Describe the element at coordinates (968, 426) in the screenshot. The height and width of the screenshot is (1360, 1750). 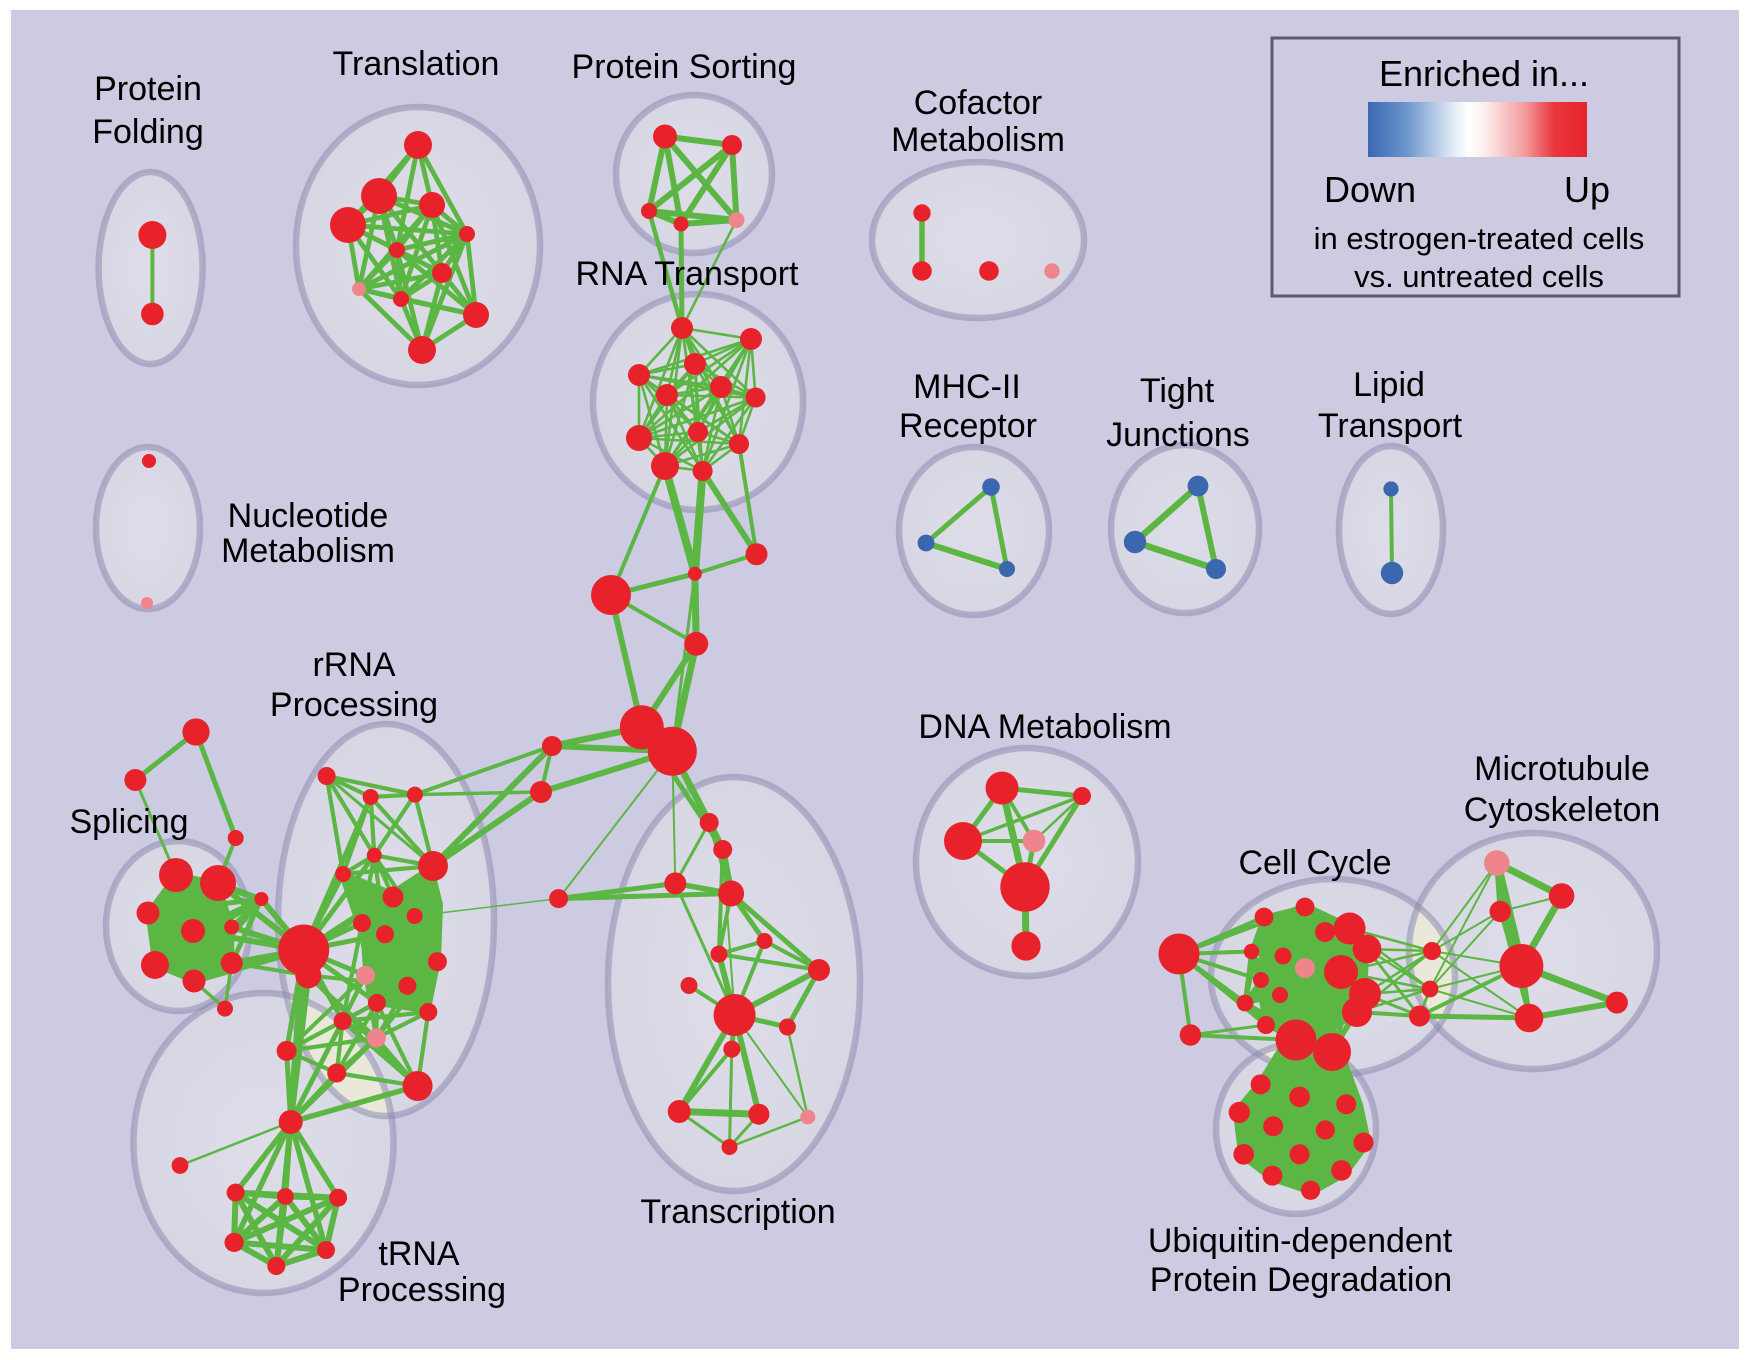
I see `svg-text: Receptor` at that location.